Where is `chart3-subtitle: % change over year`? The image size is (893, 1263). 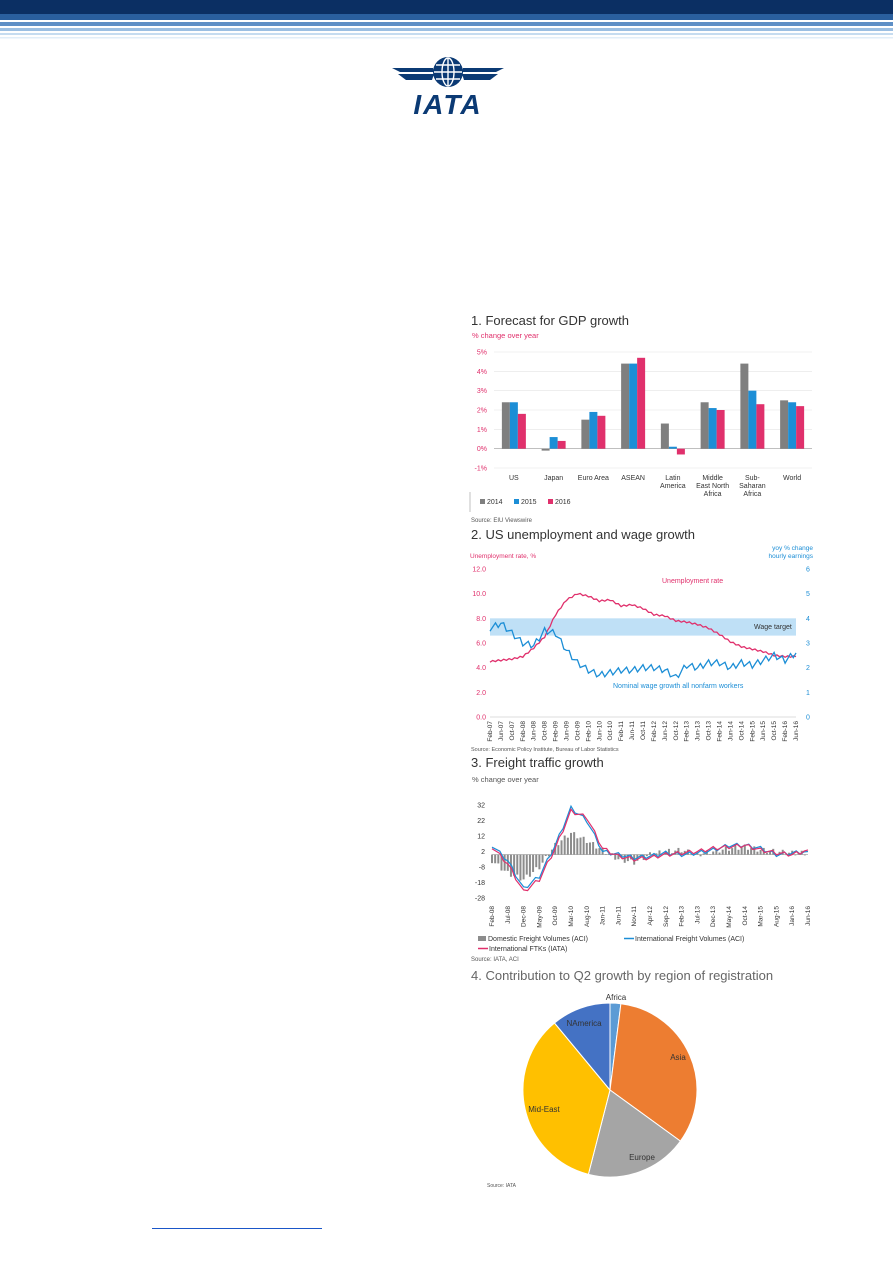 chart3-subtitle: % change over year is located at coordinates (505, 779).